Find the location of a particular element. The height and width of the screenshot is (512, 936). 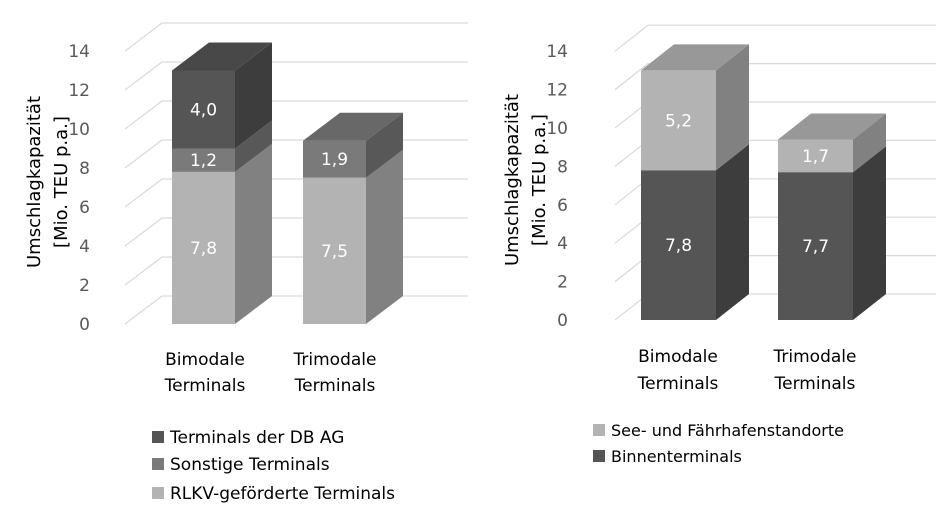

data-label: 1,9 is located at coordinates (334, 160).